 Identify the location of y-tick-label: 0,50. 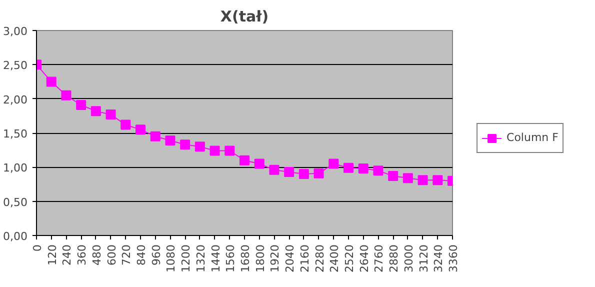
(15, 202).